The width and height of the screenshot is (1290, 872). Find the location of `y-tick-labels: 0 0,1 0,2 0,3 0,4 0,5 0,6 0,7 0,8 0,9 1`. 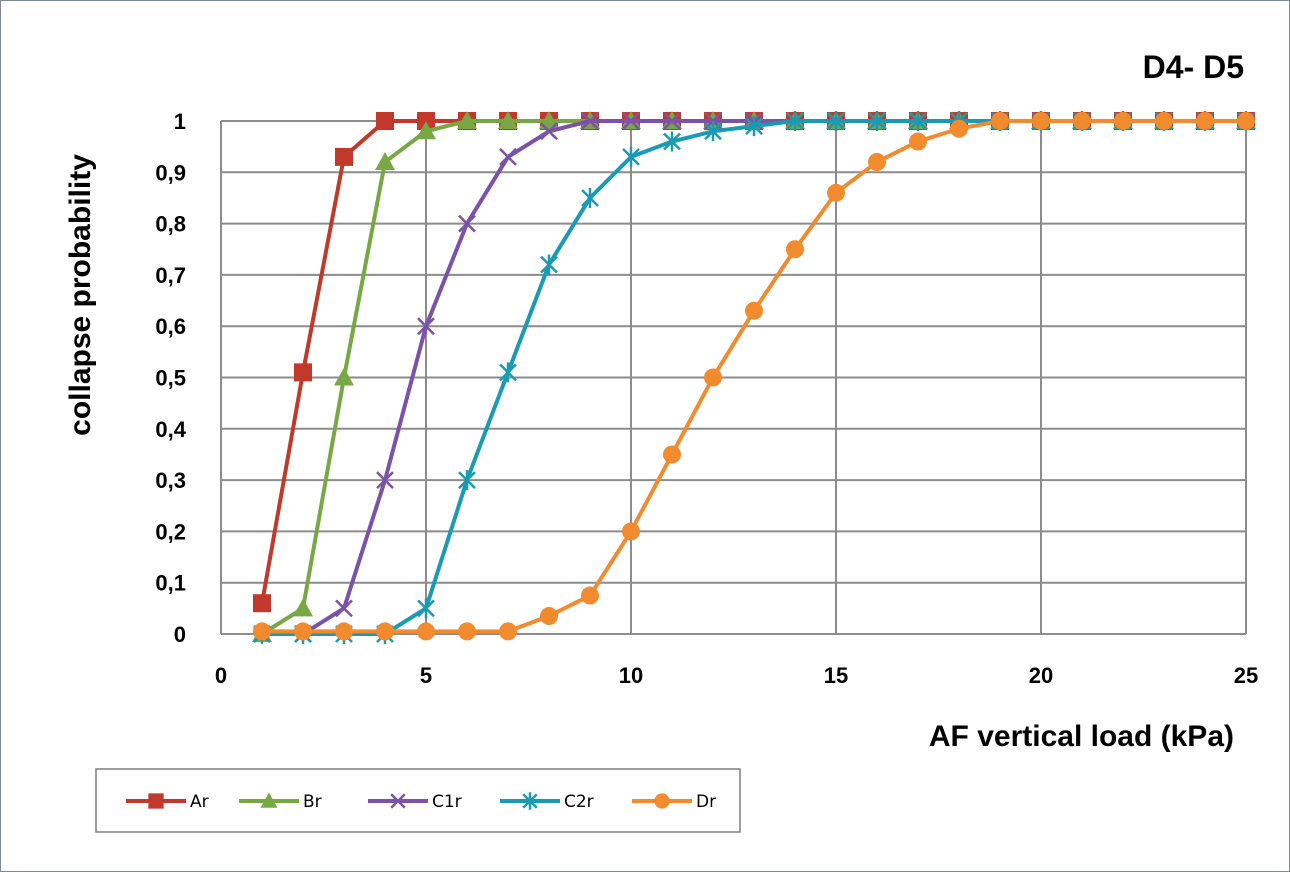

y-tick-labels: 0 0,1 0,2 0,3 0,4 0,5 0,6 0,7 0,8 0,9 1 is located at coordinates (170, 378).